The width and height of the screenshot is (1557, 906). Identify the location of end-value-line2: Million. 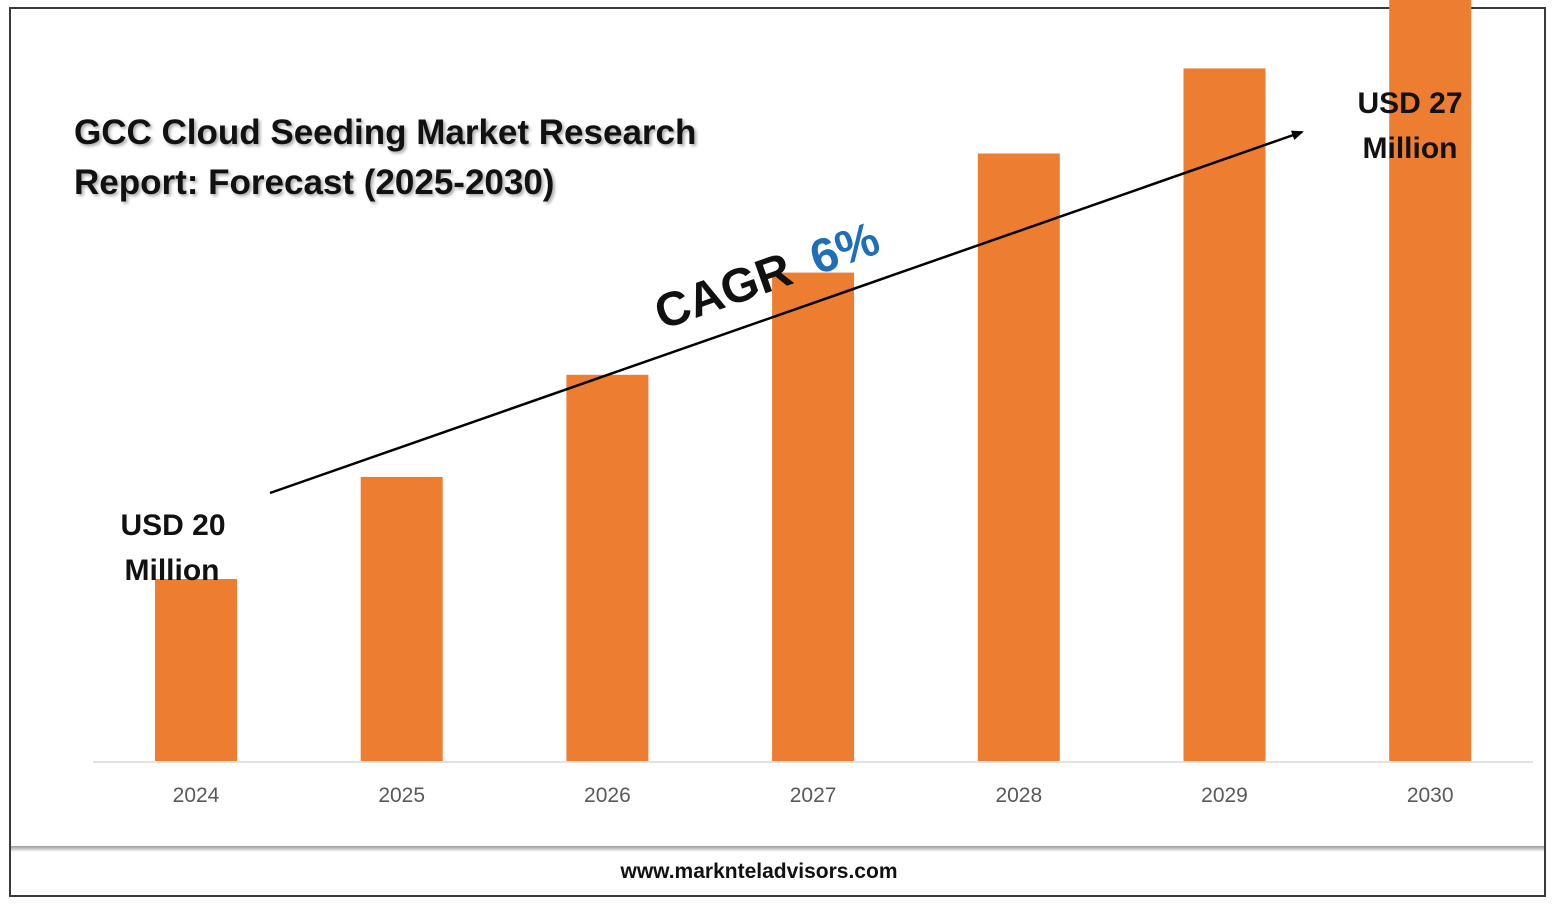
(1410, 148).